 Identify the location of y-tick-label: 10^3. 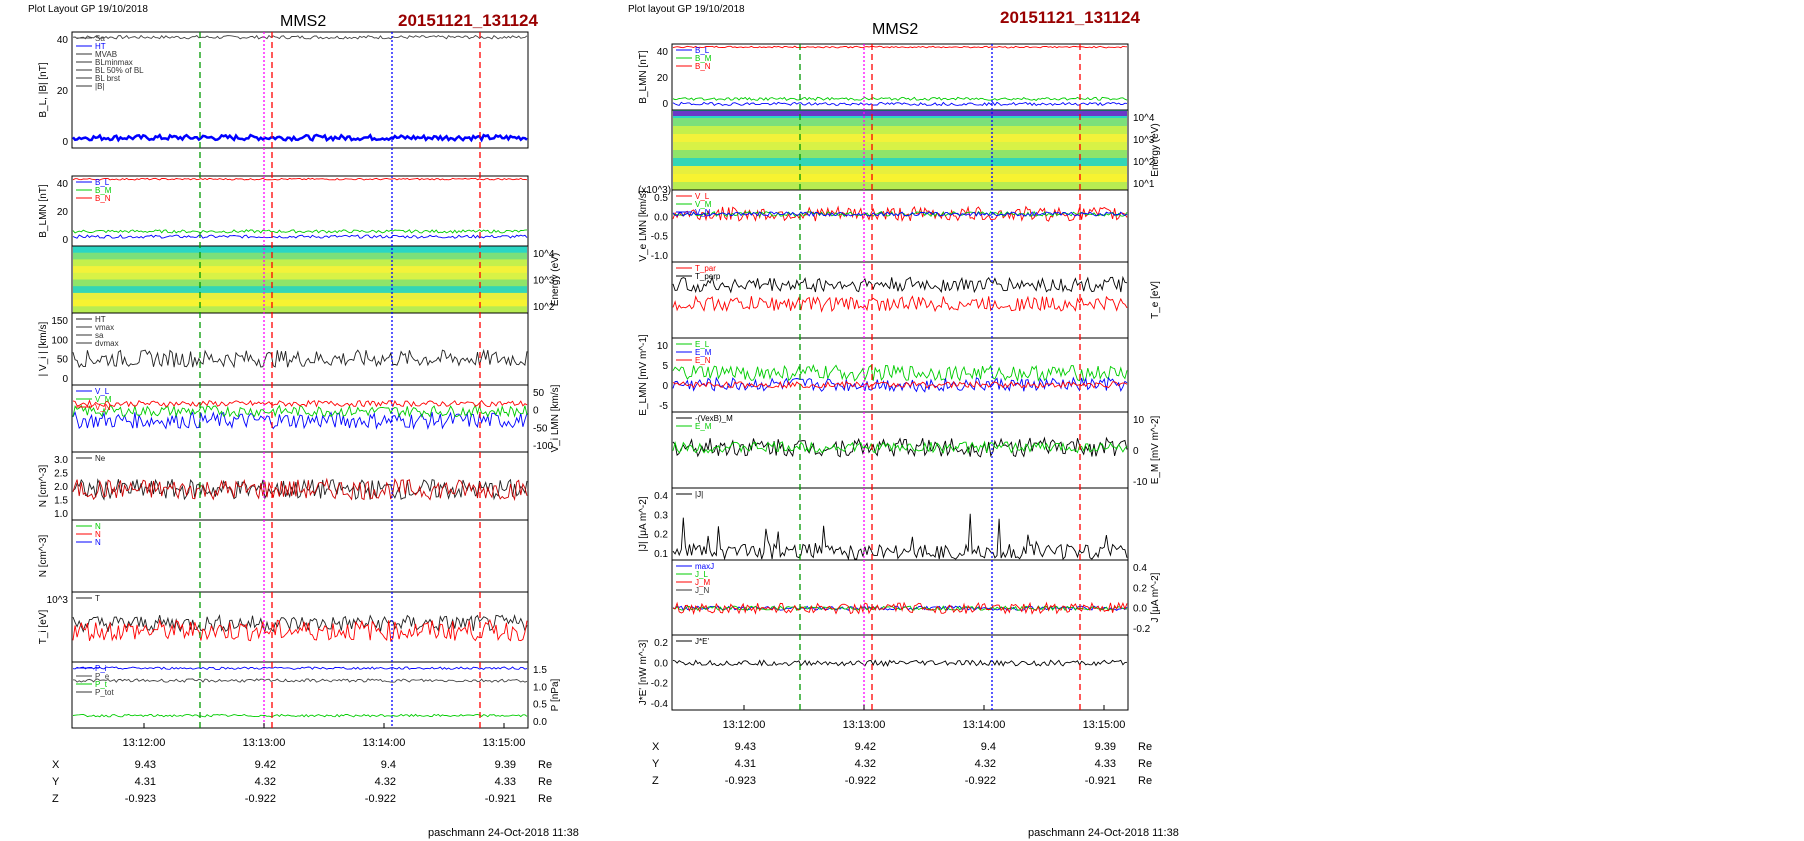
(544, 281).